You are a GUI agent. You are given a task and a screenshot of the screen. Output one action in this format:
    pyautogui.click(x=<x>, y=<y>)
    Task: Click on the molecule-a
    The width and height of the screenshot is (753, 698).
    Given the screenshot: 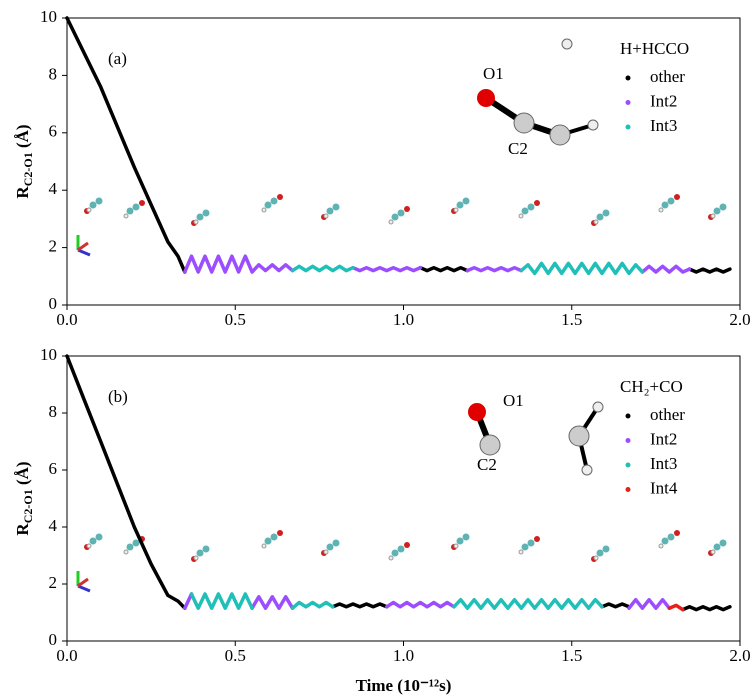 What is the action you would take?
    pyautogui.click(x=538, y=92)
    